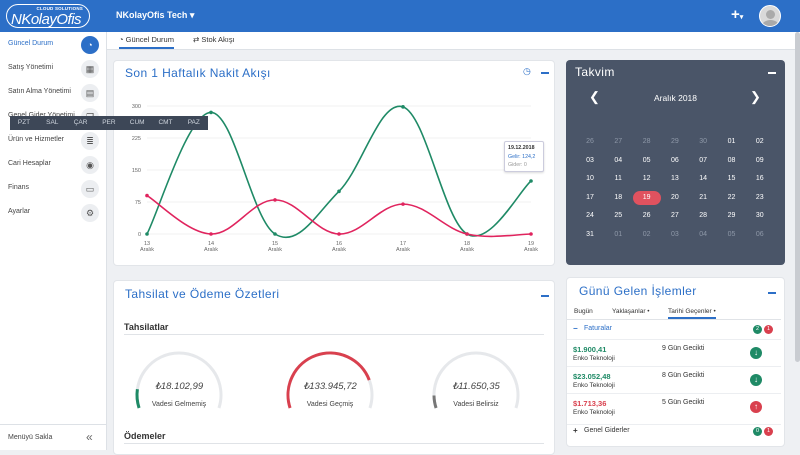  I want to click on calendar-day: 23, so click(759, 197).